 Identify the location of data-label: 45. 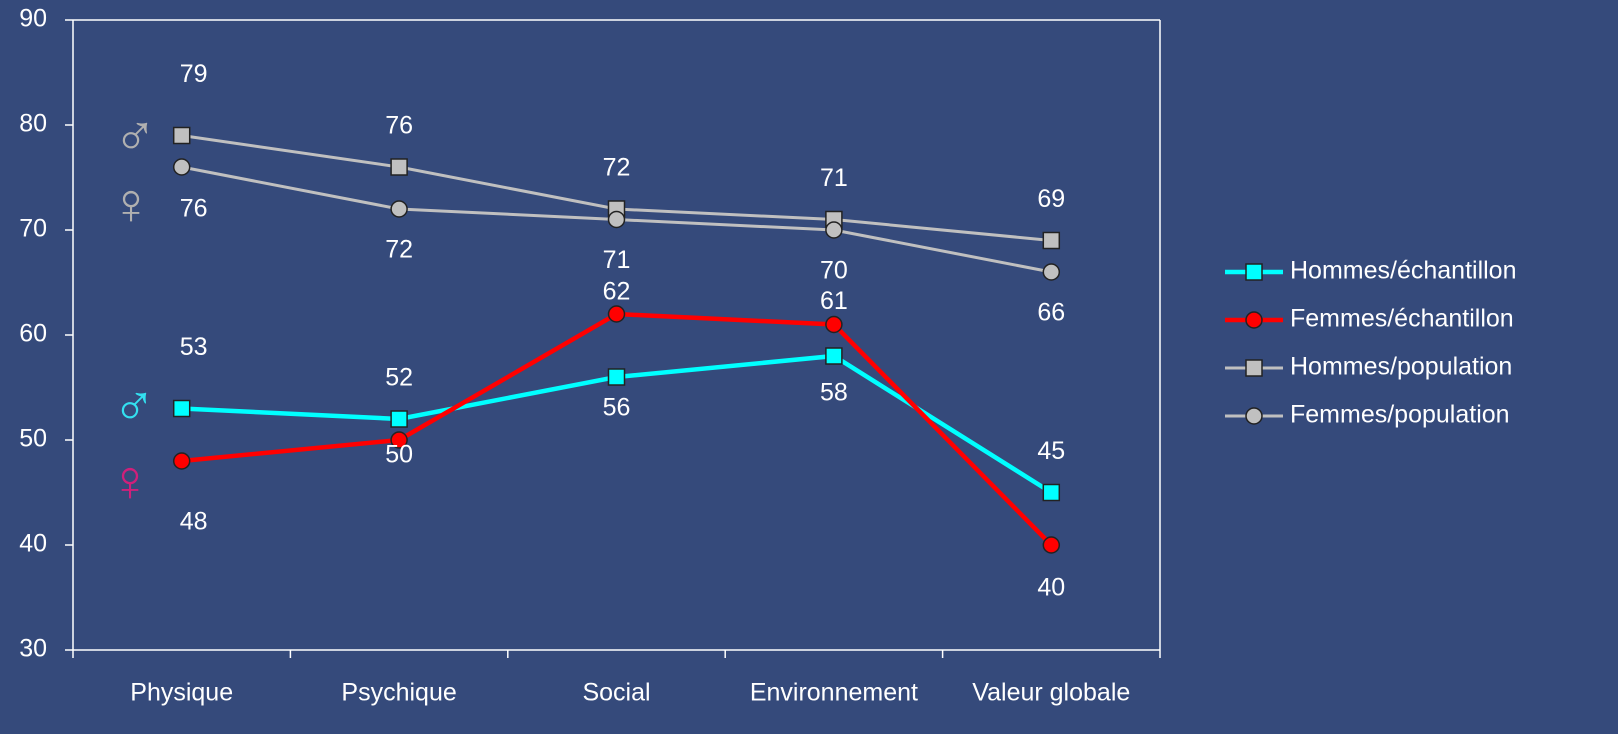
(1051, 451).